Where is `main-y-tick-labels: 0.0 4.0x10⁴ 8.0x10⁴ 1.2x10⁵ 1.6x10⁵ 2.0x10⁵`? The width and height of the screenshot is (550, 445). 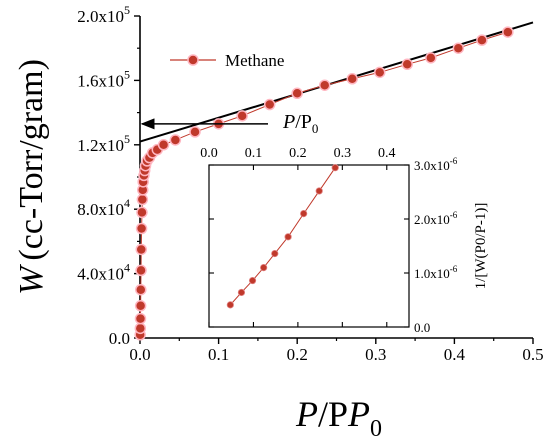 main-y-tick-labels: 0.0 4.0x10⁴ 8.0x10⁴ 1.2x10⁵ 1.6x10⁵ 2.0x10⁵ is located at coordinates (103, 175).